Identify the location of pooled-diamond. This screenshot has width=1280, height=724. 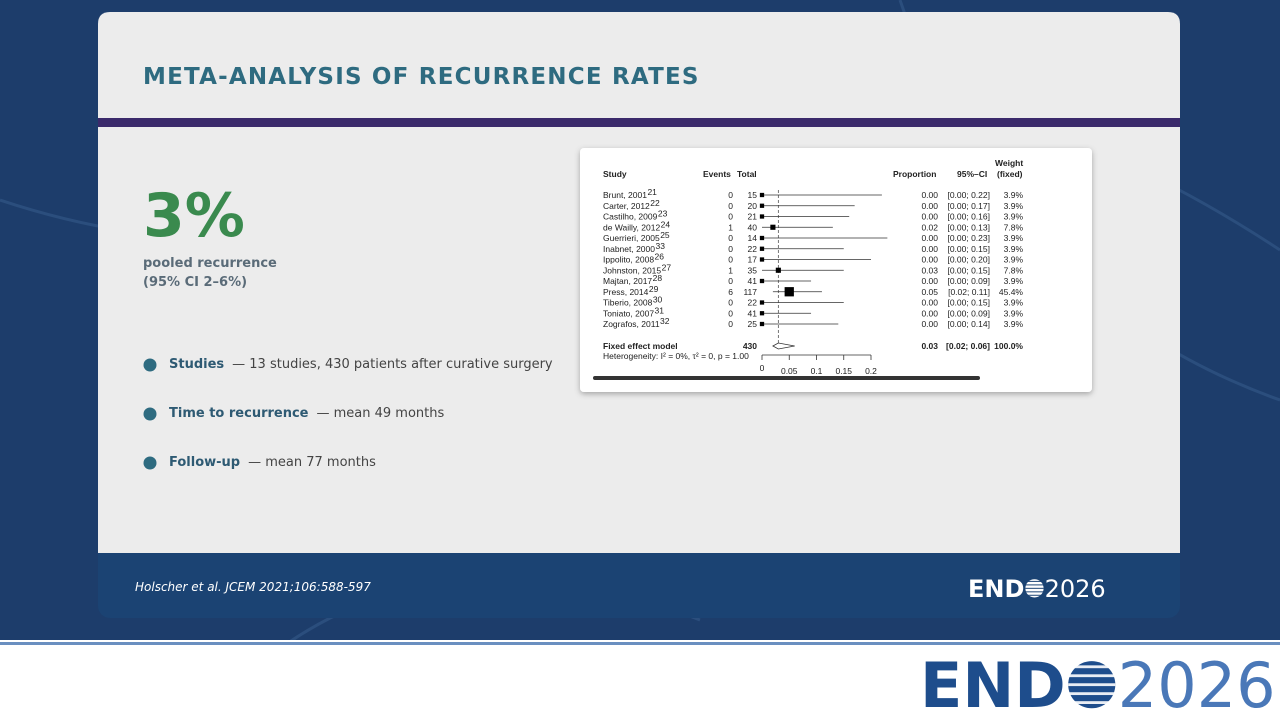
(783, 346).